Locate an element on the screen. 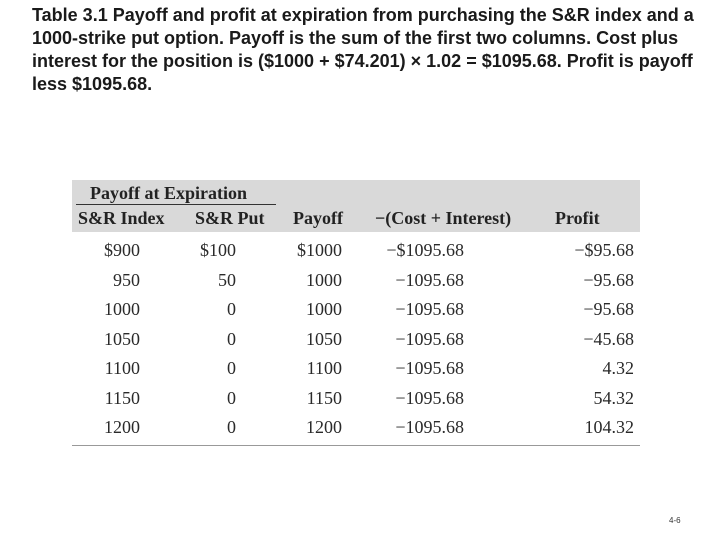  column-header-profit: Profit is located at coordinates (577, 218).